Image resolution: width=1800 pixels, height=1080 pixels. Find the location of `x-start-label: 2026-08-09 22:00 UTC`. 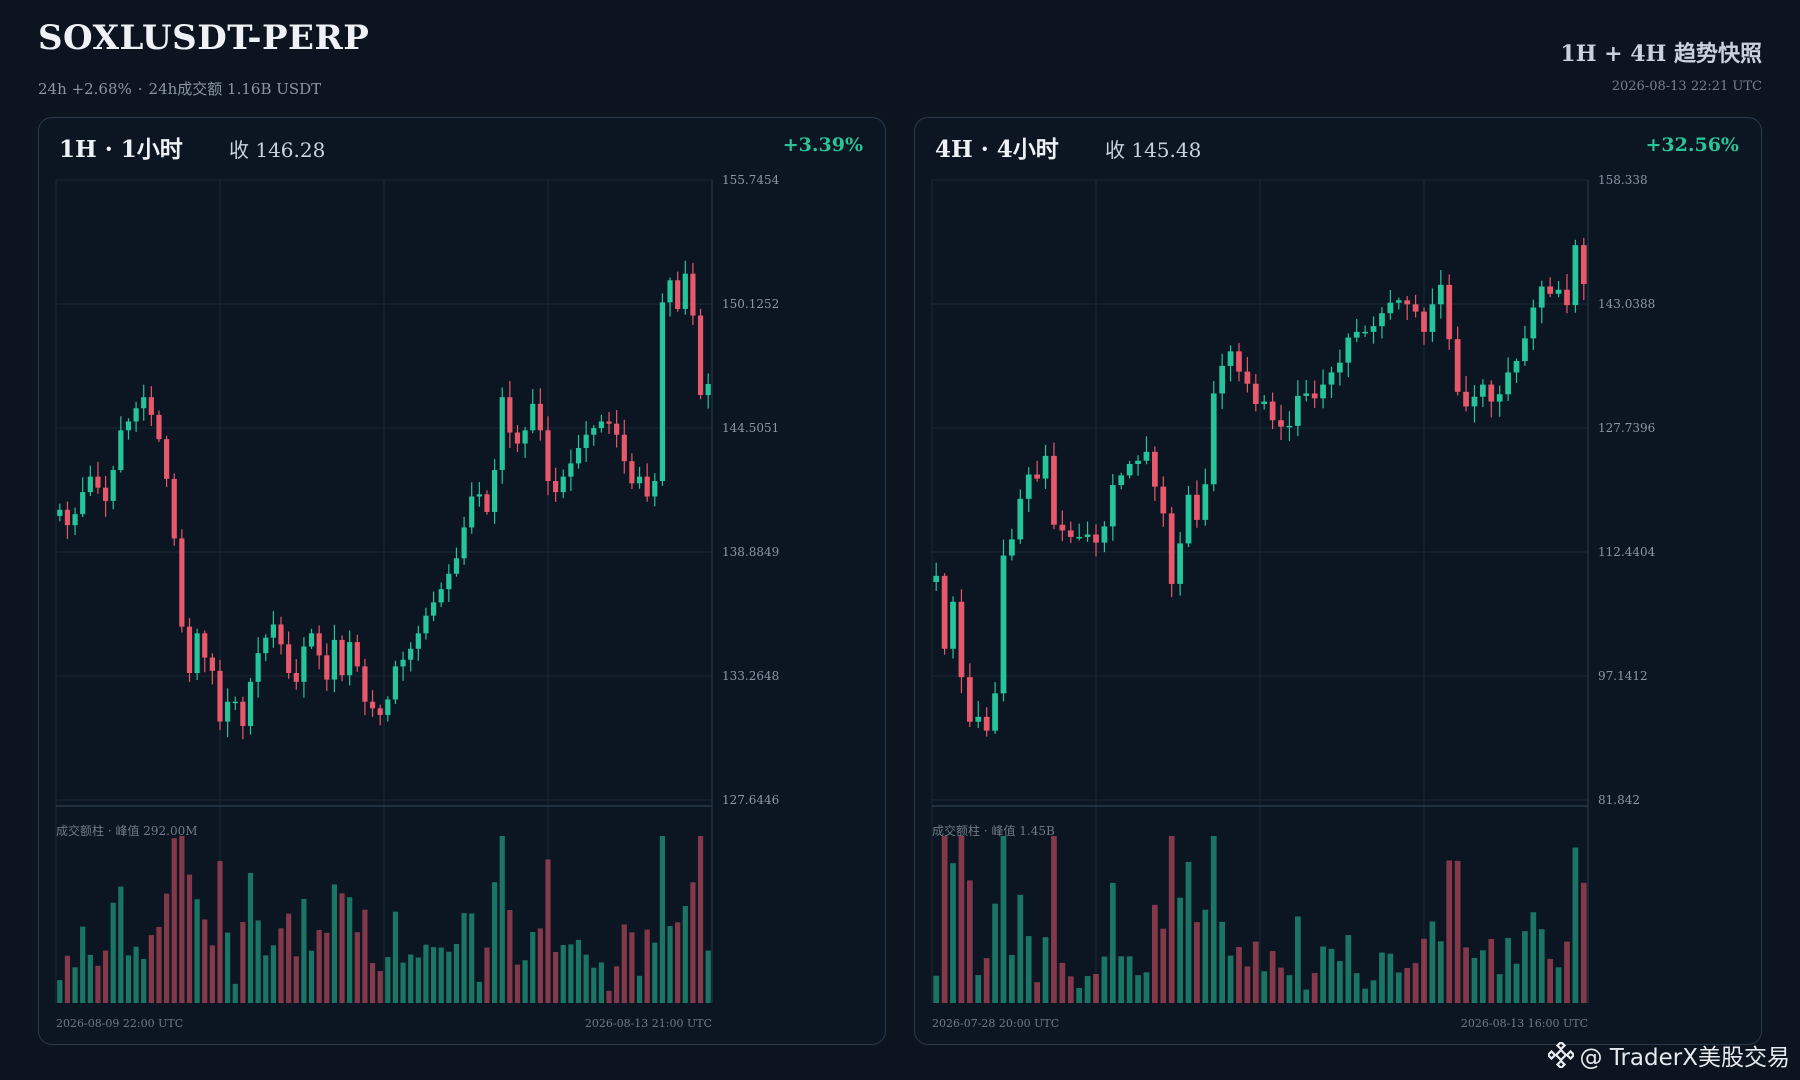

x-start-label: 2026-08-09 22:00 UTC is located at coordinates (119, 1023).